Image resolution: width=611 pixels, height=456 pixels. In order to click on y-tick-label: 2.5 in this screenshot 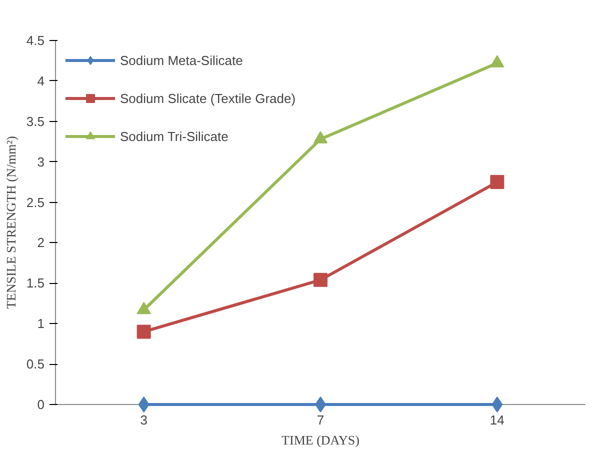, I will do `click(35, 202)`.